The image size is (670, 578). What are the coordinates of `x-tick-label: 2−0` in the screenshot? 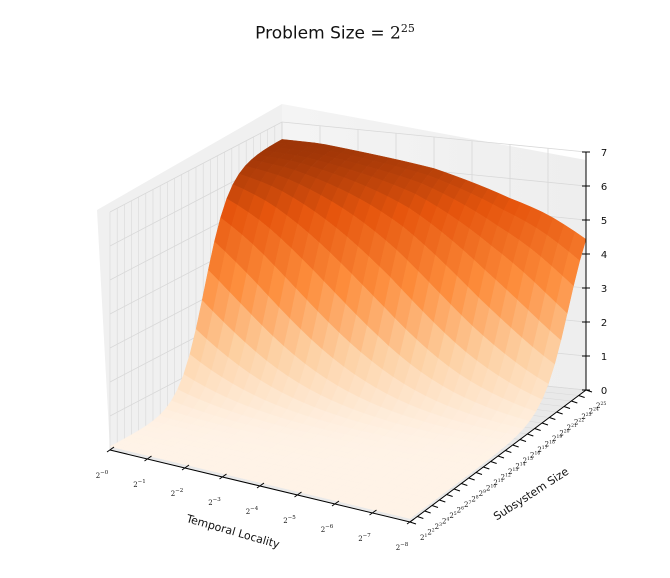 It's located at (102, 475).